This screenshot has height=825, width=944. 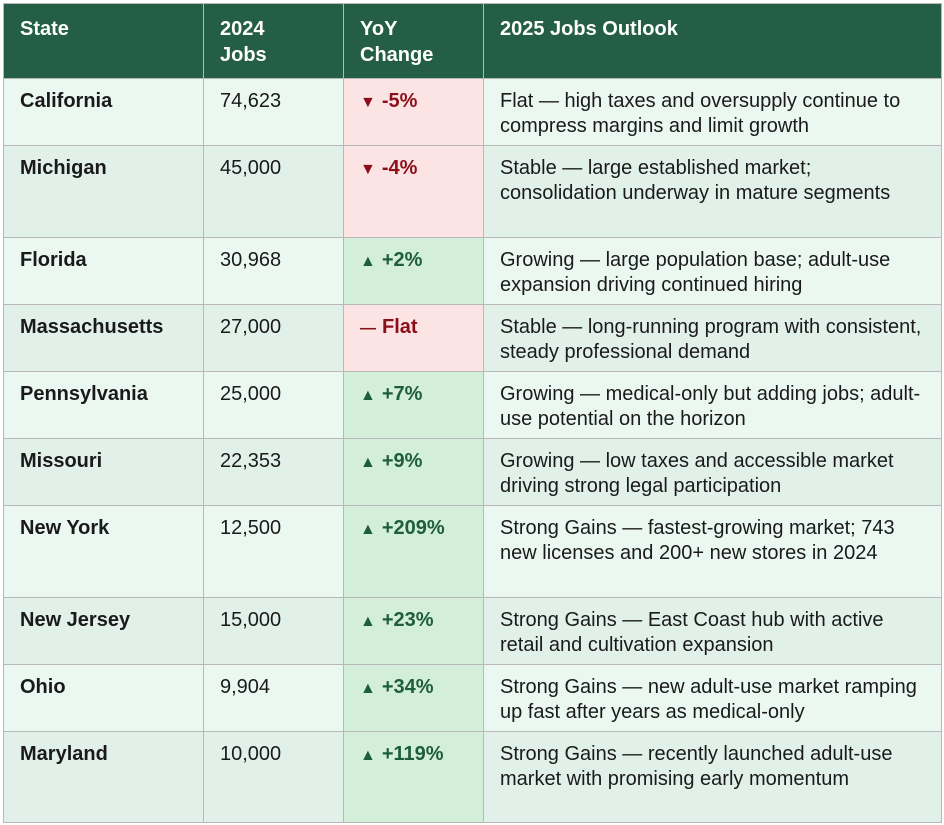 I want to click on change-value: -4%, so click(x=399, y=168).